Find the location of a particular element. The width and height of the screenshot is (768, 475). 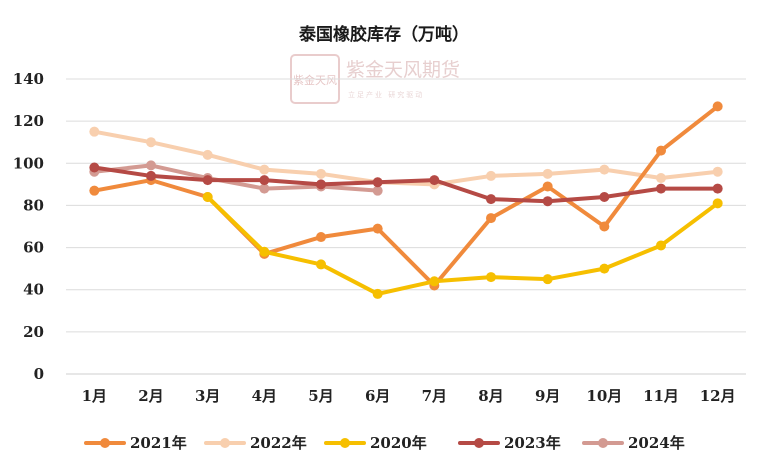

x-axis-ticks: 1月 2月 3月 4月 5月 6月 7月 8月 9月 10月 11月 12月 is located at coordinates (409, 396).